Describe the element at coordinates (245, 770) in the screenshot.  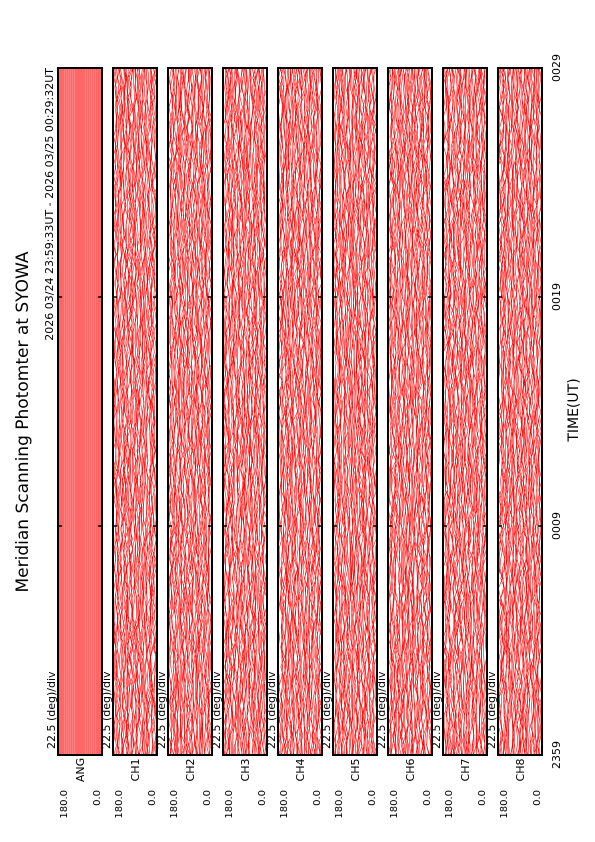
I see `panel-name: CH3` at that location.